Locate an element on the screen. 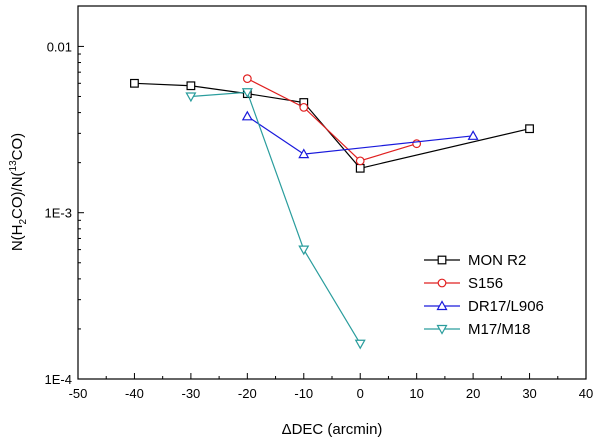 Image resolution: width=600 pixels, height=442 pixels. legend-item-s156: S156 is located at coordinates (463, 283).